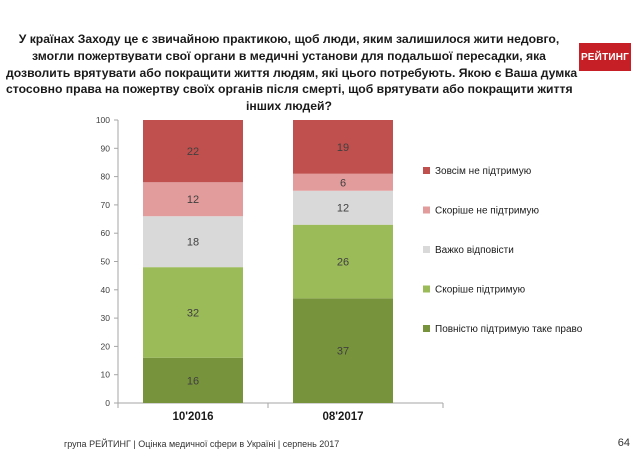  I want to click on y-tick-label: 60, so click(106, 233).